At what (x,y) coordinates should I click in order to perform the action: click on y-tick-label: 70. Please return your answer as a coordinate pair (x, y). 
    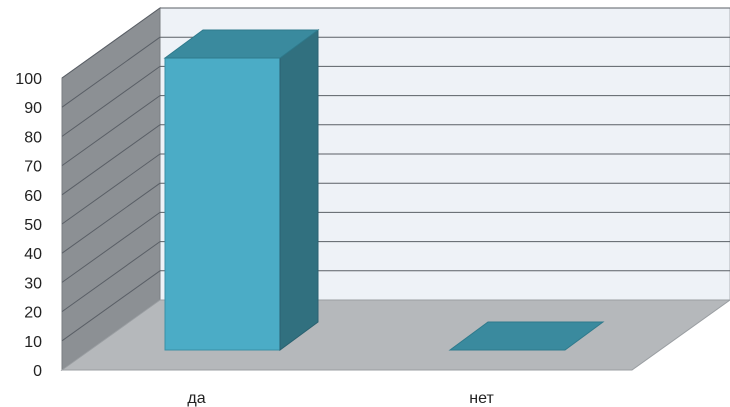
    Looking at the image, I should click on (33, 167).